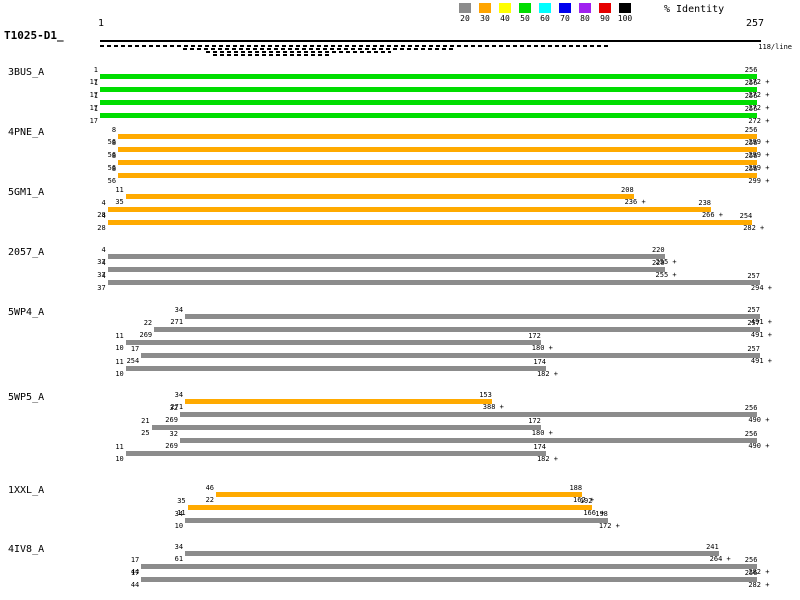 The width and height of the screenshot is (800, 600). What do you see at coordinates (181, 501) in the screenshot?
I see `query-start-label: 35` at bounding box center [181, 501].